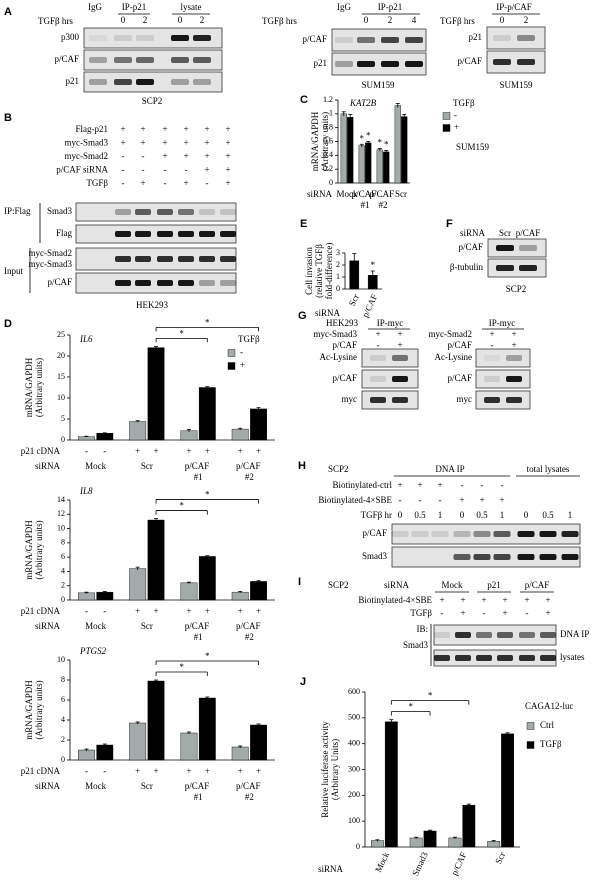 Image resolution: width=600 pixels, height=892 pixels. Describe the element at coordinates (482, 515) in the screenshot. I see `sign: 0.5` at that location.